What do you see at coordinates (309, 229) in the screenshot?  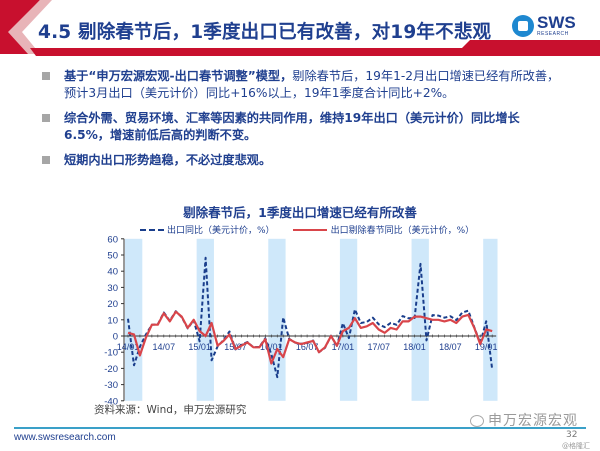 I see `solid-line-swatch-icon` at bounding box center [309, 229].